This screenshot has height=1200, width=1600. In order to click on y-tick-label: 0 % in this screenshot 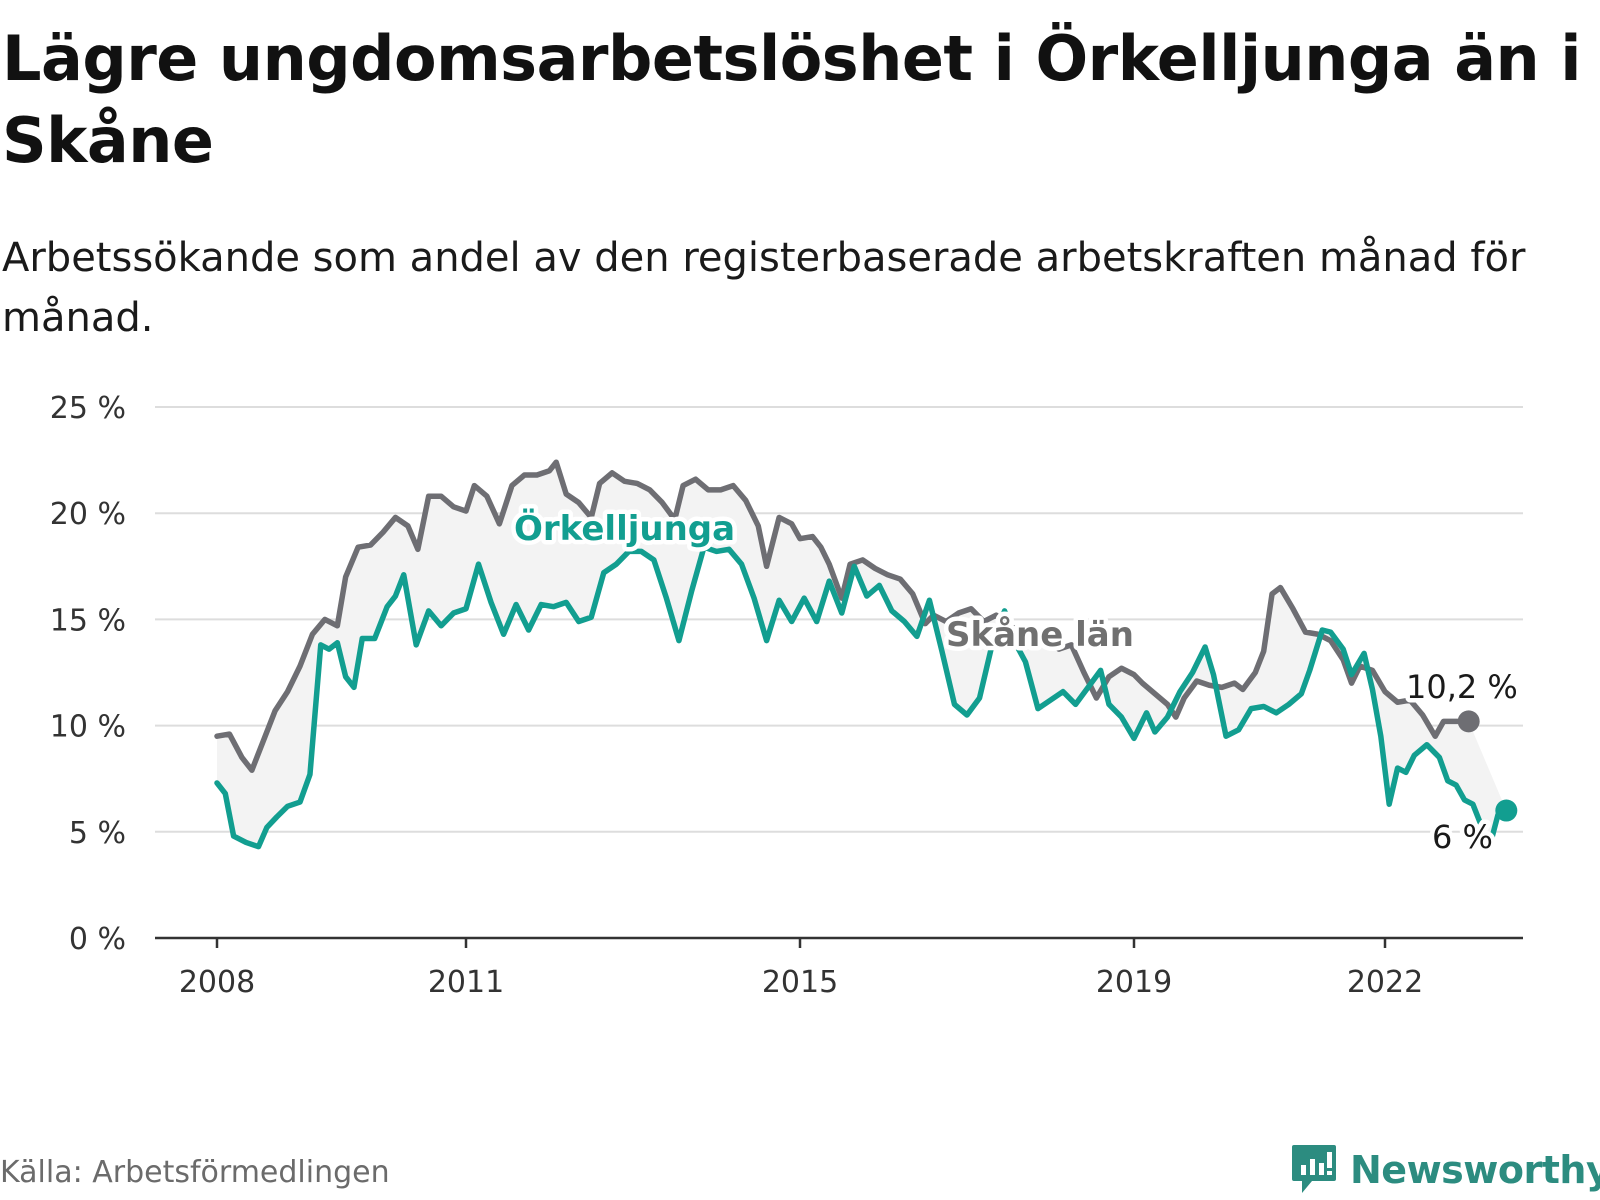, I will do `click(97, 939)`.